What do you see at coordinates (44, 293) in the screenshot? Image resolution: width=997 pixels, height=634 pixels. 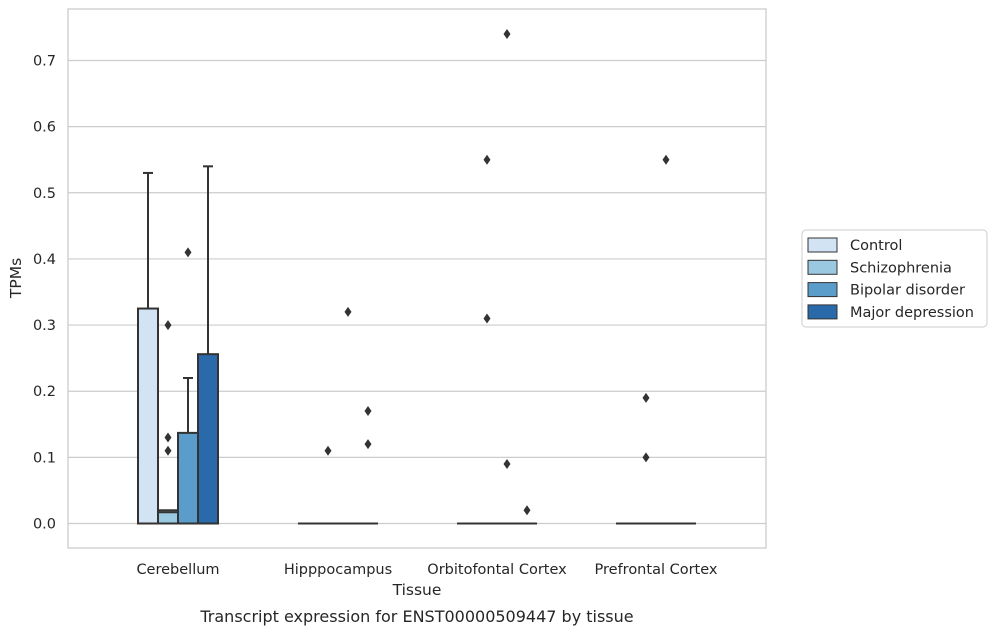 I see `y-tick-labels: 0.0 0.1 0.2 0.3 0.4 0.5 0.6 0.7` at bounding box center [44, 293].